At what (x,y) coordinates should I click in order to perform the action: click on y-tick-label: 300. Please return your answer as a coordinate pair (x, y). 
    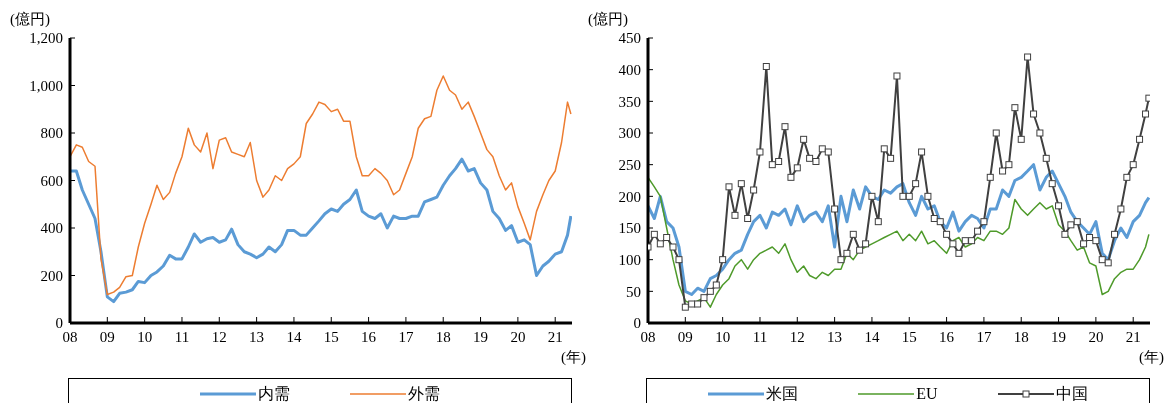
    Looking at the image, I should click on (629, 133).